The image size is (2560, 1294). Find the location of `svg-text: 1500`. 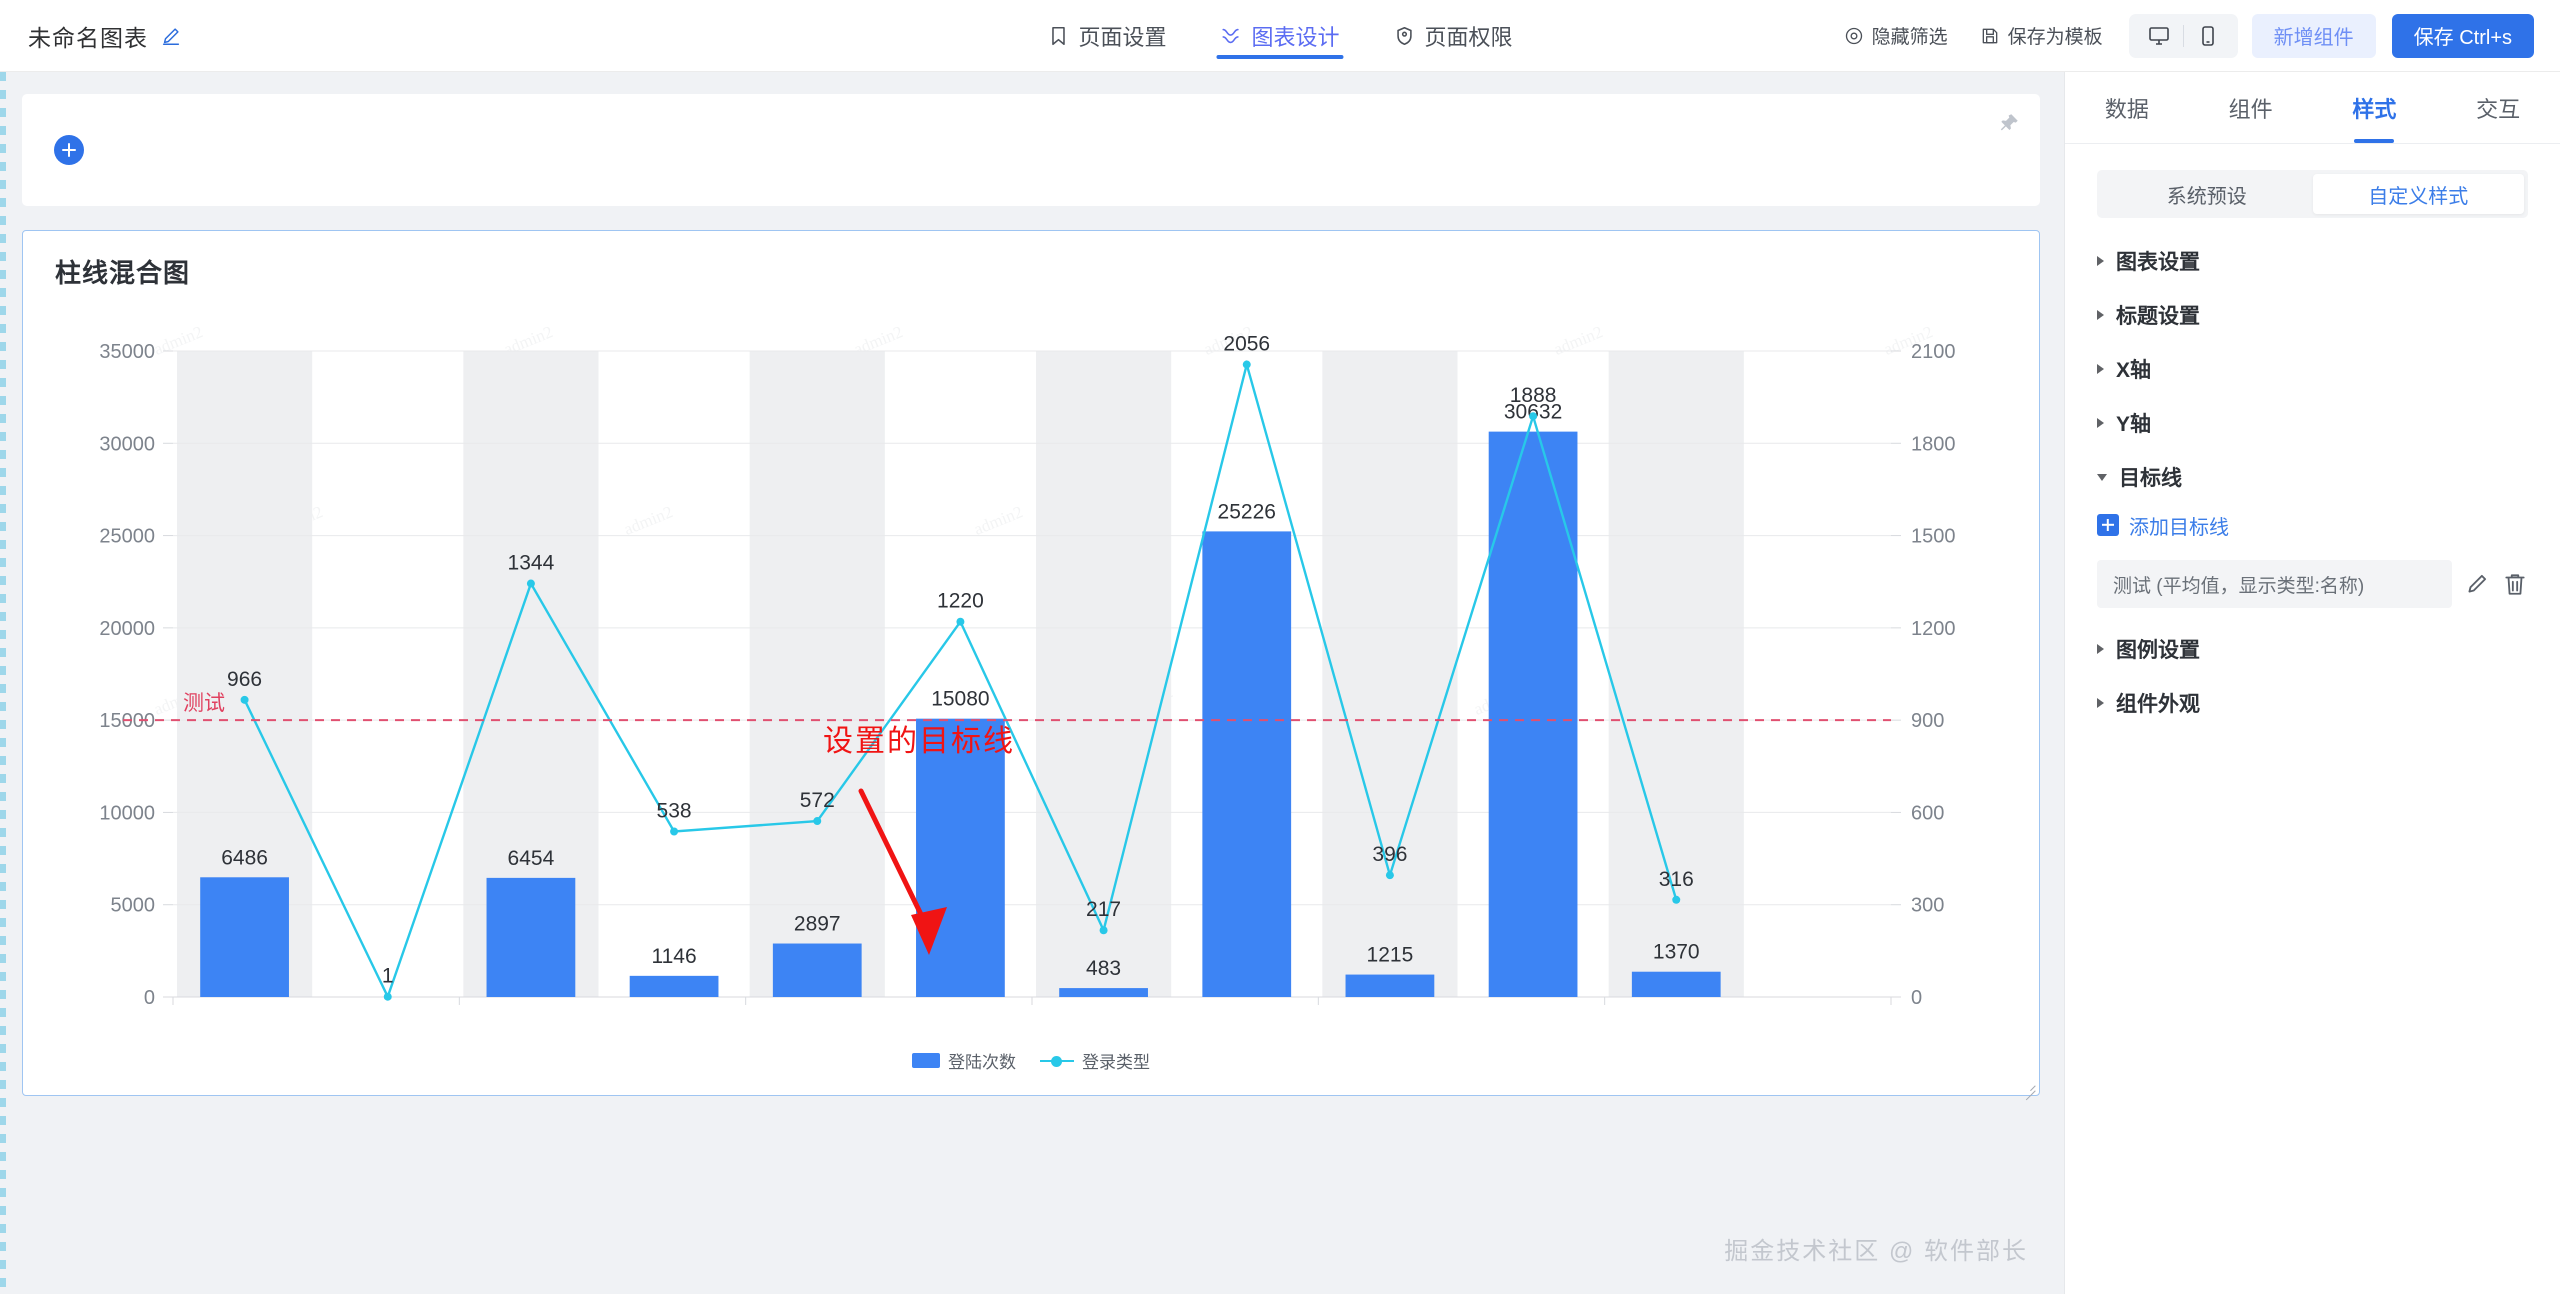

svg-text: 1500 is located at coordinates (1933, 537).